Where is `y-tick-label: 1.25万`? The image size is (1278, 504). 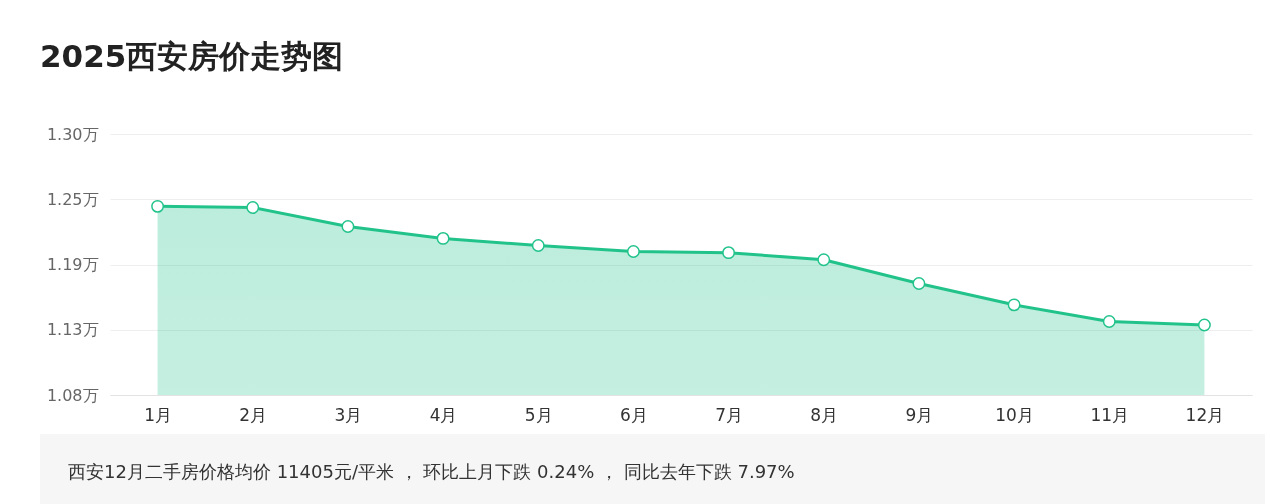 y-tick-label: 1.25万 is located at coordinates (72, 199).